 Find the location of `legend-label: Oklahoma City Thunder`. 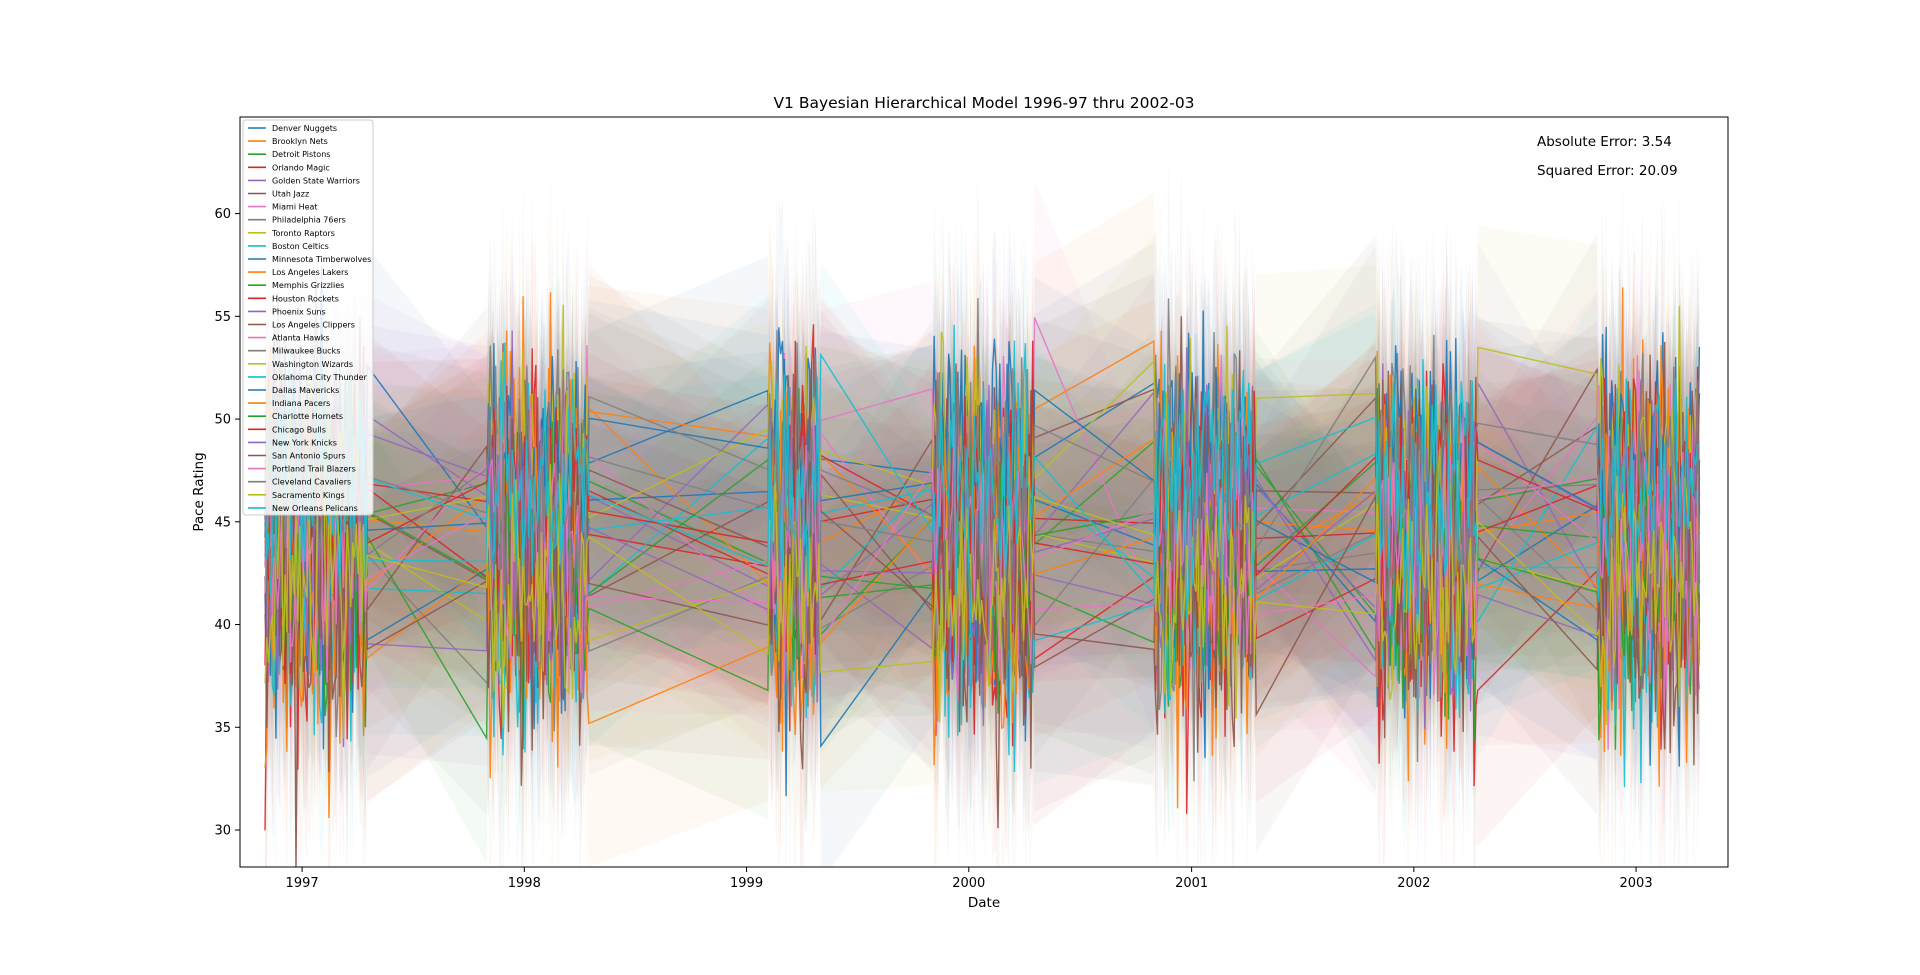

legend-label: Oklahoma City Thunder is located at coordinates (320, 377).